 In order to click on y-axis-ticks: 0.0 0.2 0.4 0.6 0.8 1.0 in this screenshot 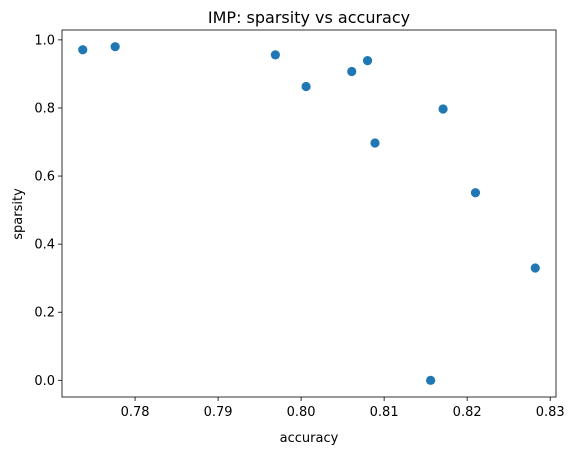, I will do `click(48, 211)`.